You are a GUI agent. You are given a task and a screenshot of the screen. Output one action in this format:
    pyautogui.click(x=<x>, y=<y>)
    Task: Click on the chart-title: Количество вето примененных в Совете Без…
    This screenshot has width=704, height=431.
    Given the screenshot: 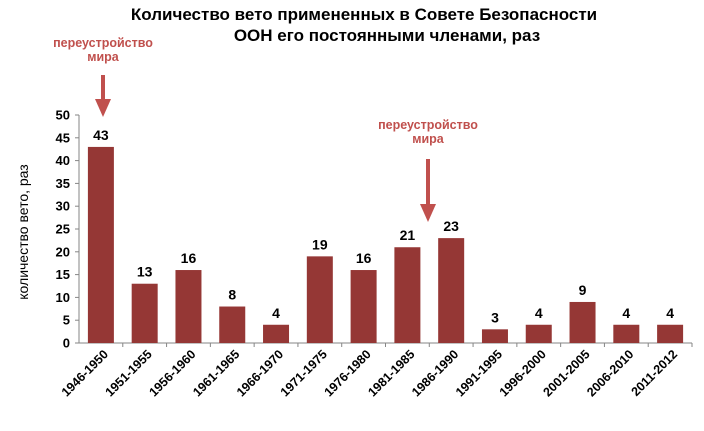 What is the action you would take?
    pyautogui.click(x=364, y=25)
    